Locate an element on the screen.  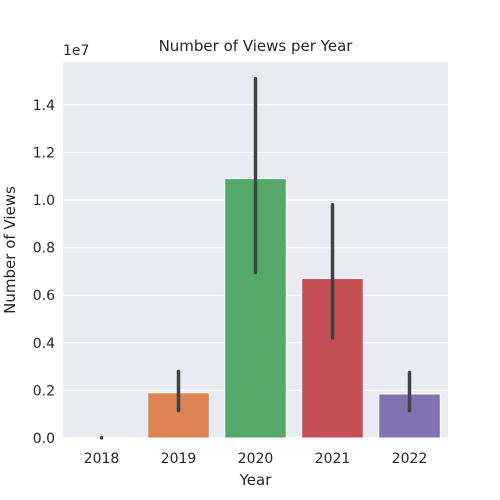
y-tick-label: 0.6 is located at coordinates (44, 296).